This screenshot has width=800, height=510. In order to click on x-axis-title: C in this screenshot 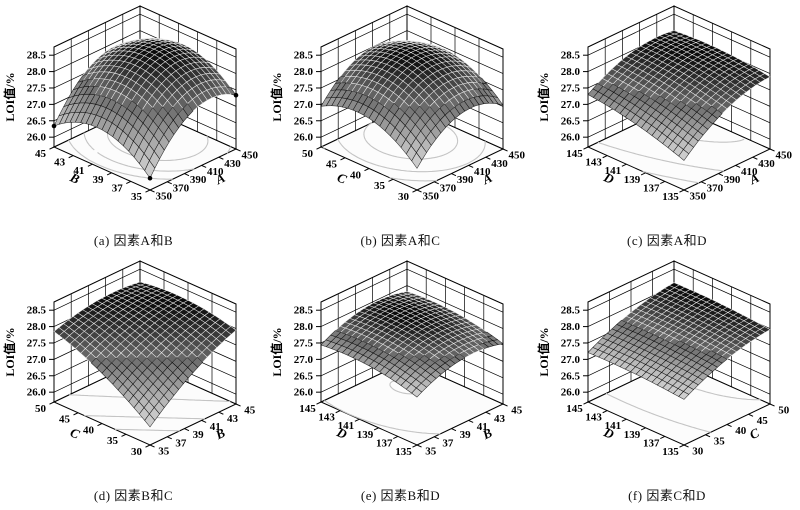, I will do `click(754, 433)`.